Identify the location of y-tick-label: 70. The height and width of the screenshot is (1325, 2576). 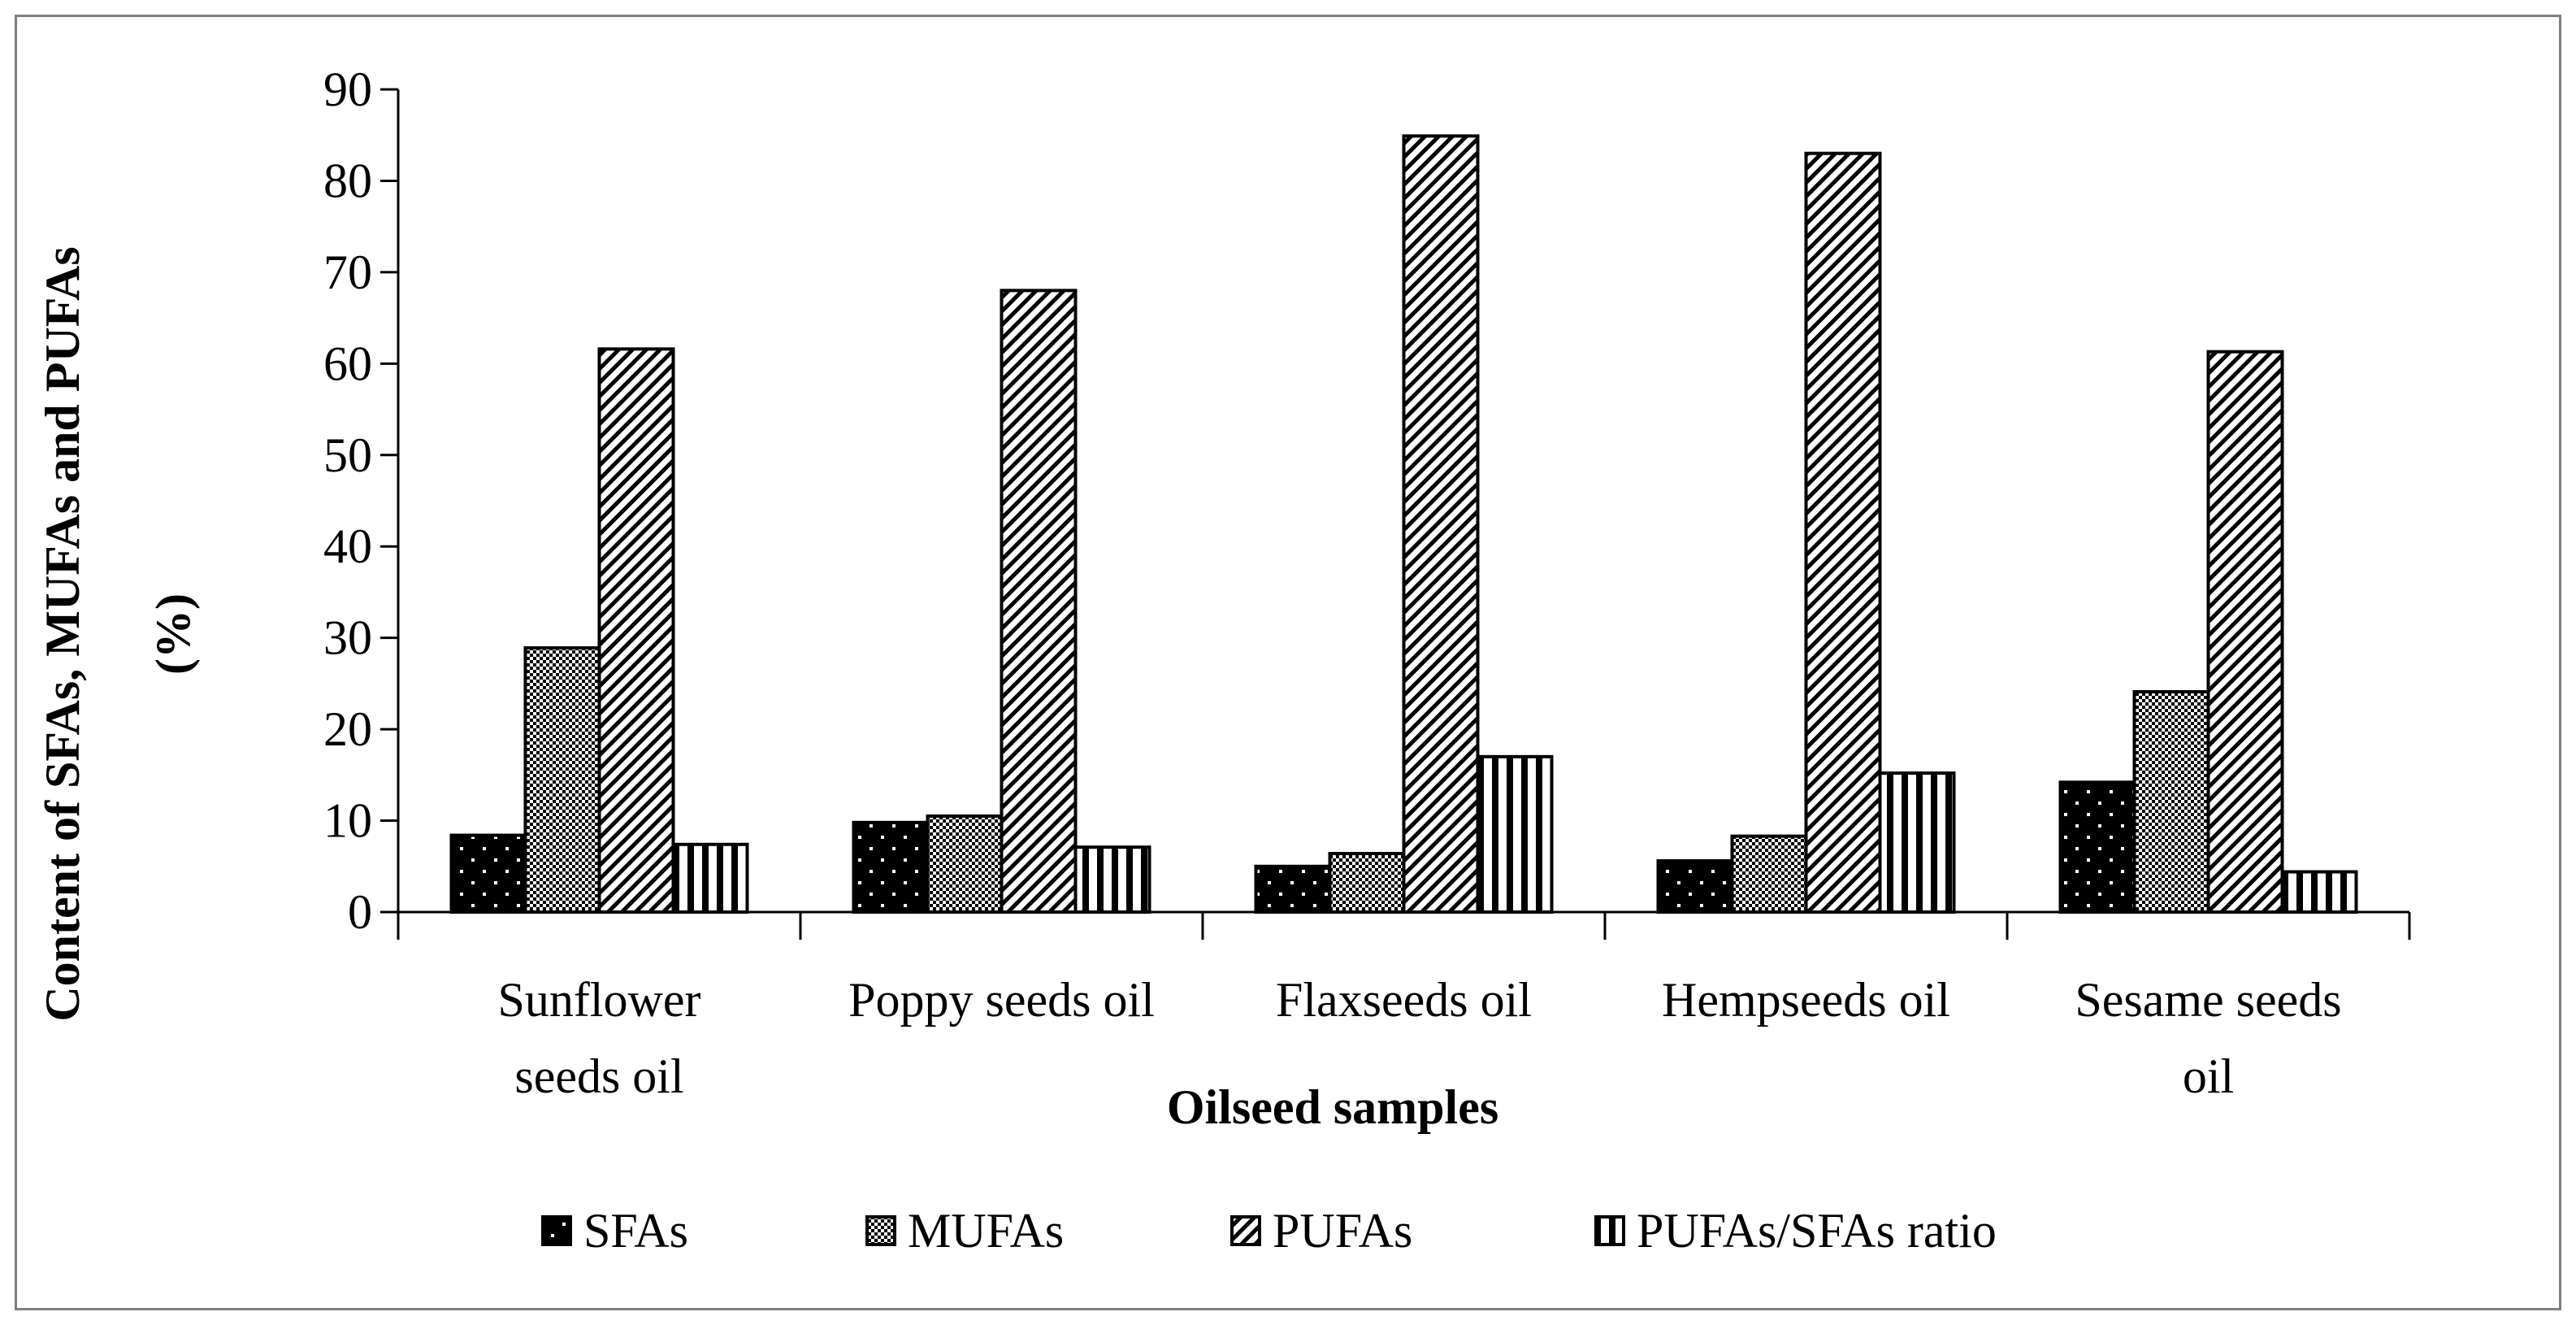
(347, 272).